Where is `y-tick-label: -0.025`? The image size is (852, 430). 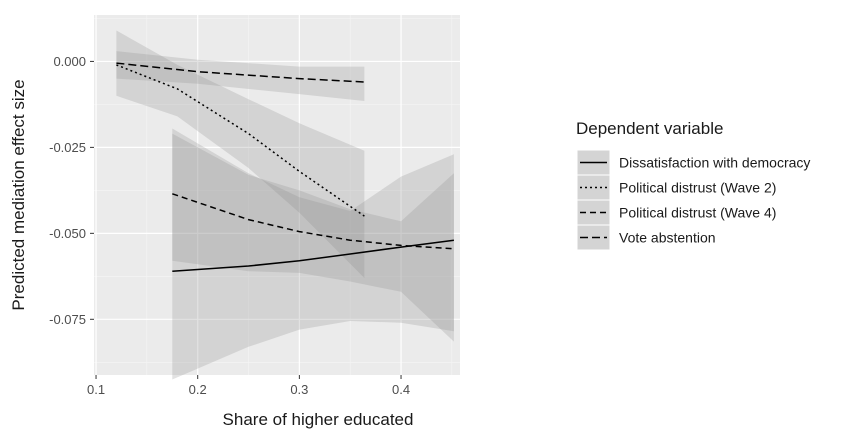 y-tick-label: -0.025 is located at coordinates (67, 147).